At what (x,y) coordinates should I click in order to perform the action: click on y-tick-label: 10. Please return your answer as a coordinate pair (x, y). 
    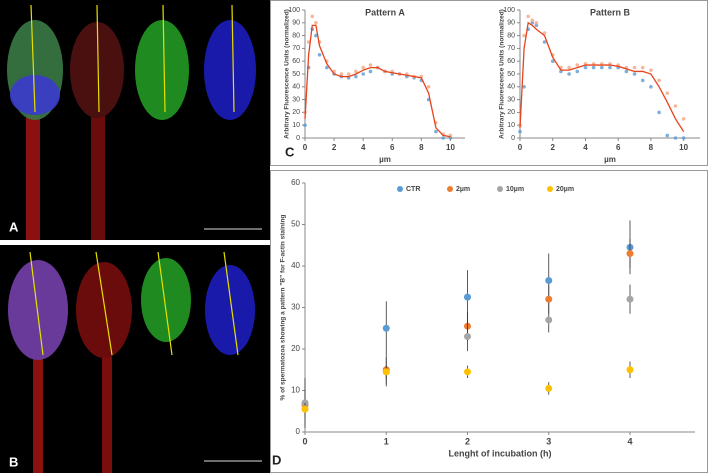
    Looking at the image, I should click on (511, 125).